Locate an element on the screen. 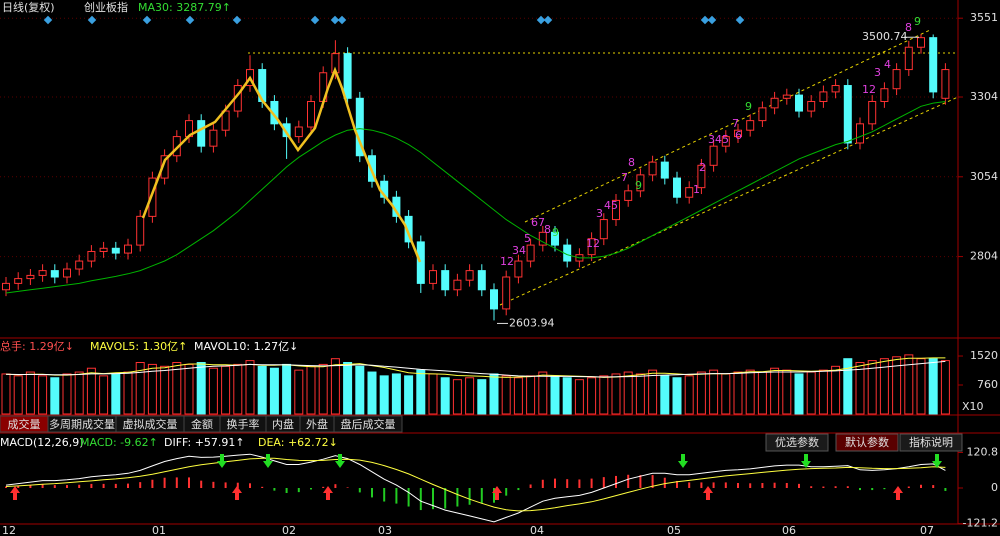  macd-header: DEA: +62.72↓ is located at coordinates (298, 442).